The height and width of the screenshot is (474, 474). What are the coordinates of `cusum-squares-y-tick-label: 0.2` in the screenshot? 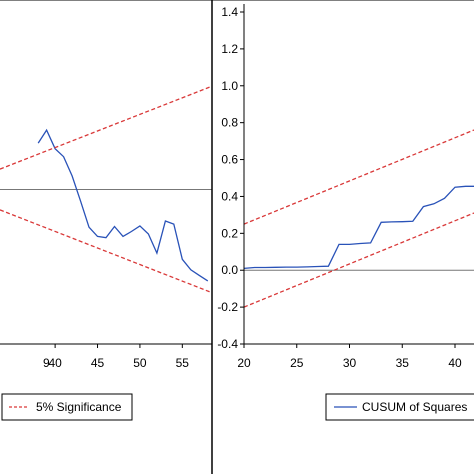 It's located at (229, 233).